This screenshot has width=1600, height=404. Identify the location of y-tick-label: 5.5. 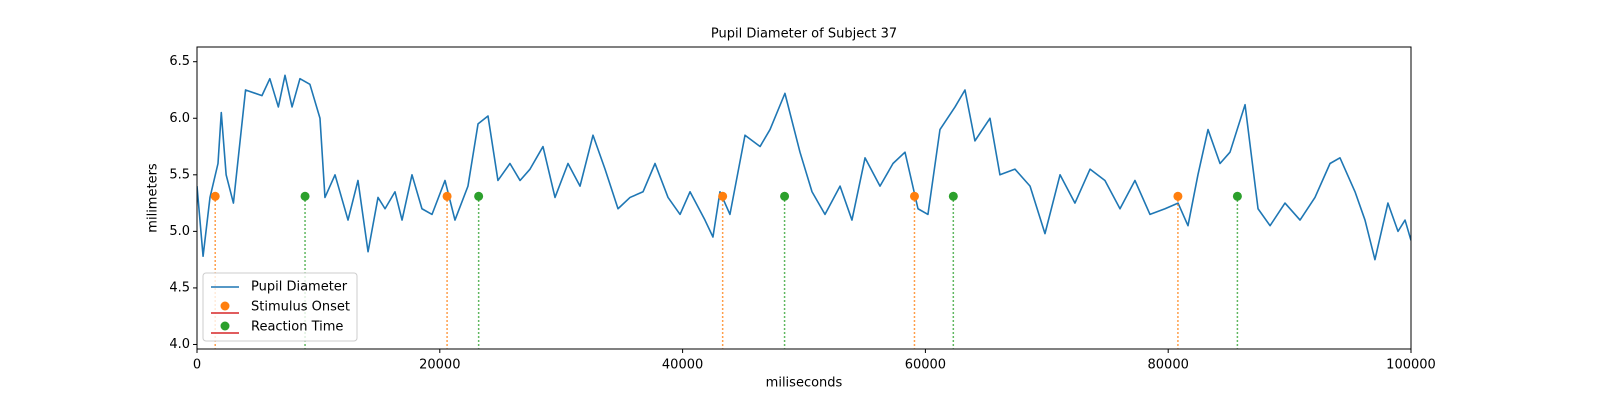
(179, 174).